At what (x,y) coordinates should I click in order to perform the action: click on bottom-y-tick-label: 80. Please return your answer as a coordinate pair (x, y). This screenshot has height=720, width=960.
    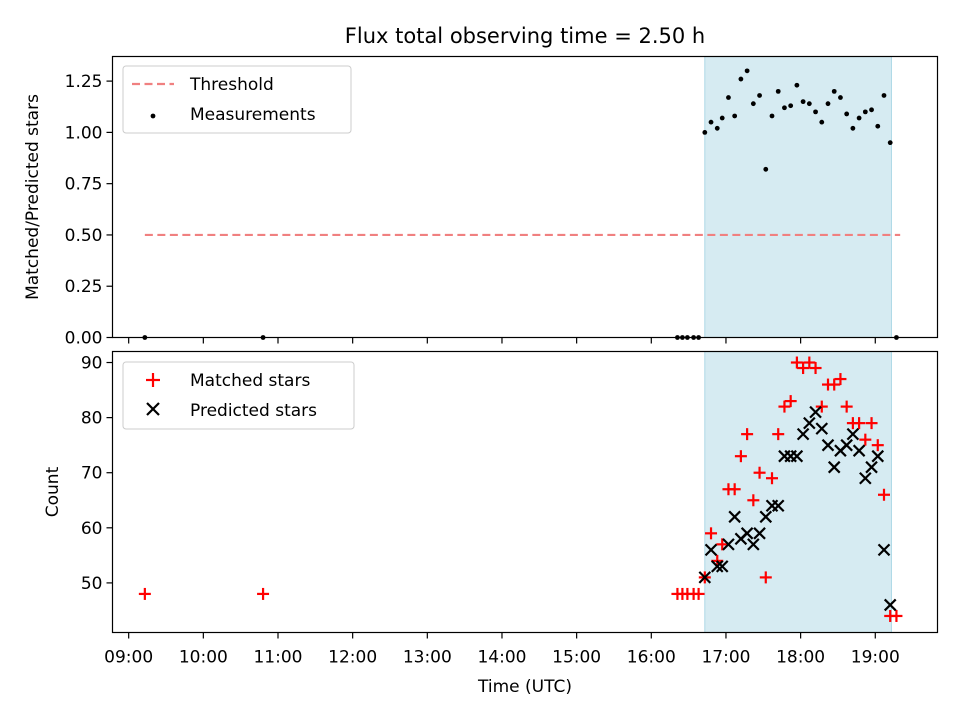
    Looking at the image, I should click on (92, 419).